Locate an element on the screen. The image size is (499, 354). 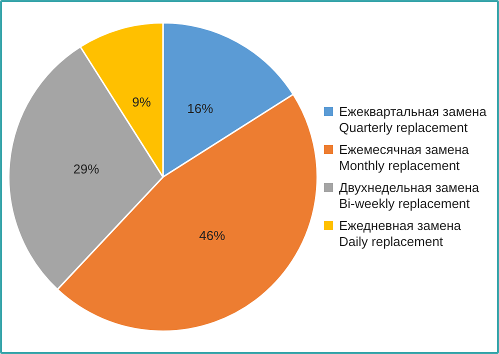
data-label: 9% is located at coordinates (142, 102).